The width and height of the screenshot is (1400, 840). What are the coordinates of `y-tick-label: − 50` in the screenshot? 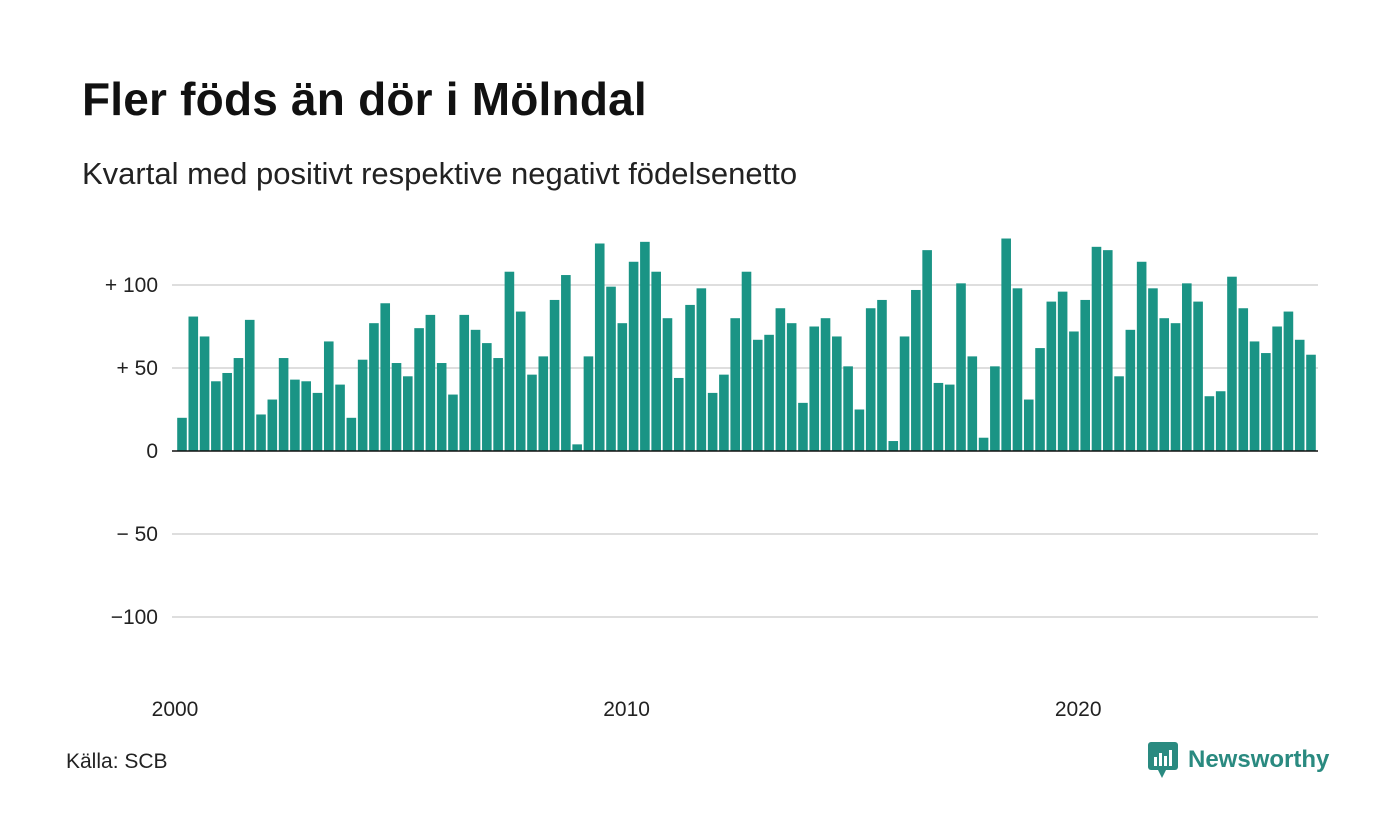 It's located at (137, 534).